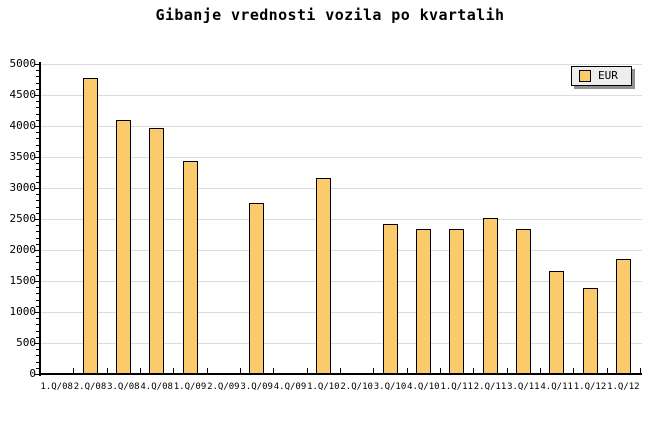  What do you see at coordinates (223, 387) in the screenshot?
I see `x-category-label: 2.Q/09` at bounding box center [223, 387].